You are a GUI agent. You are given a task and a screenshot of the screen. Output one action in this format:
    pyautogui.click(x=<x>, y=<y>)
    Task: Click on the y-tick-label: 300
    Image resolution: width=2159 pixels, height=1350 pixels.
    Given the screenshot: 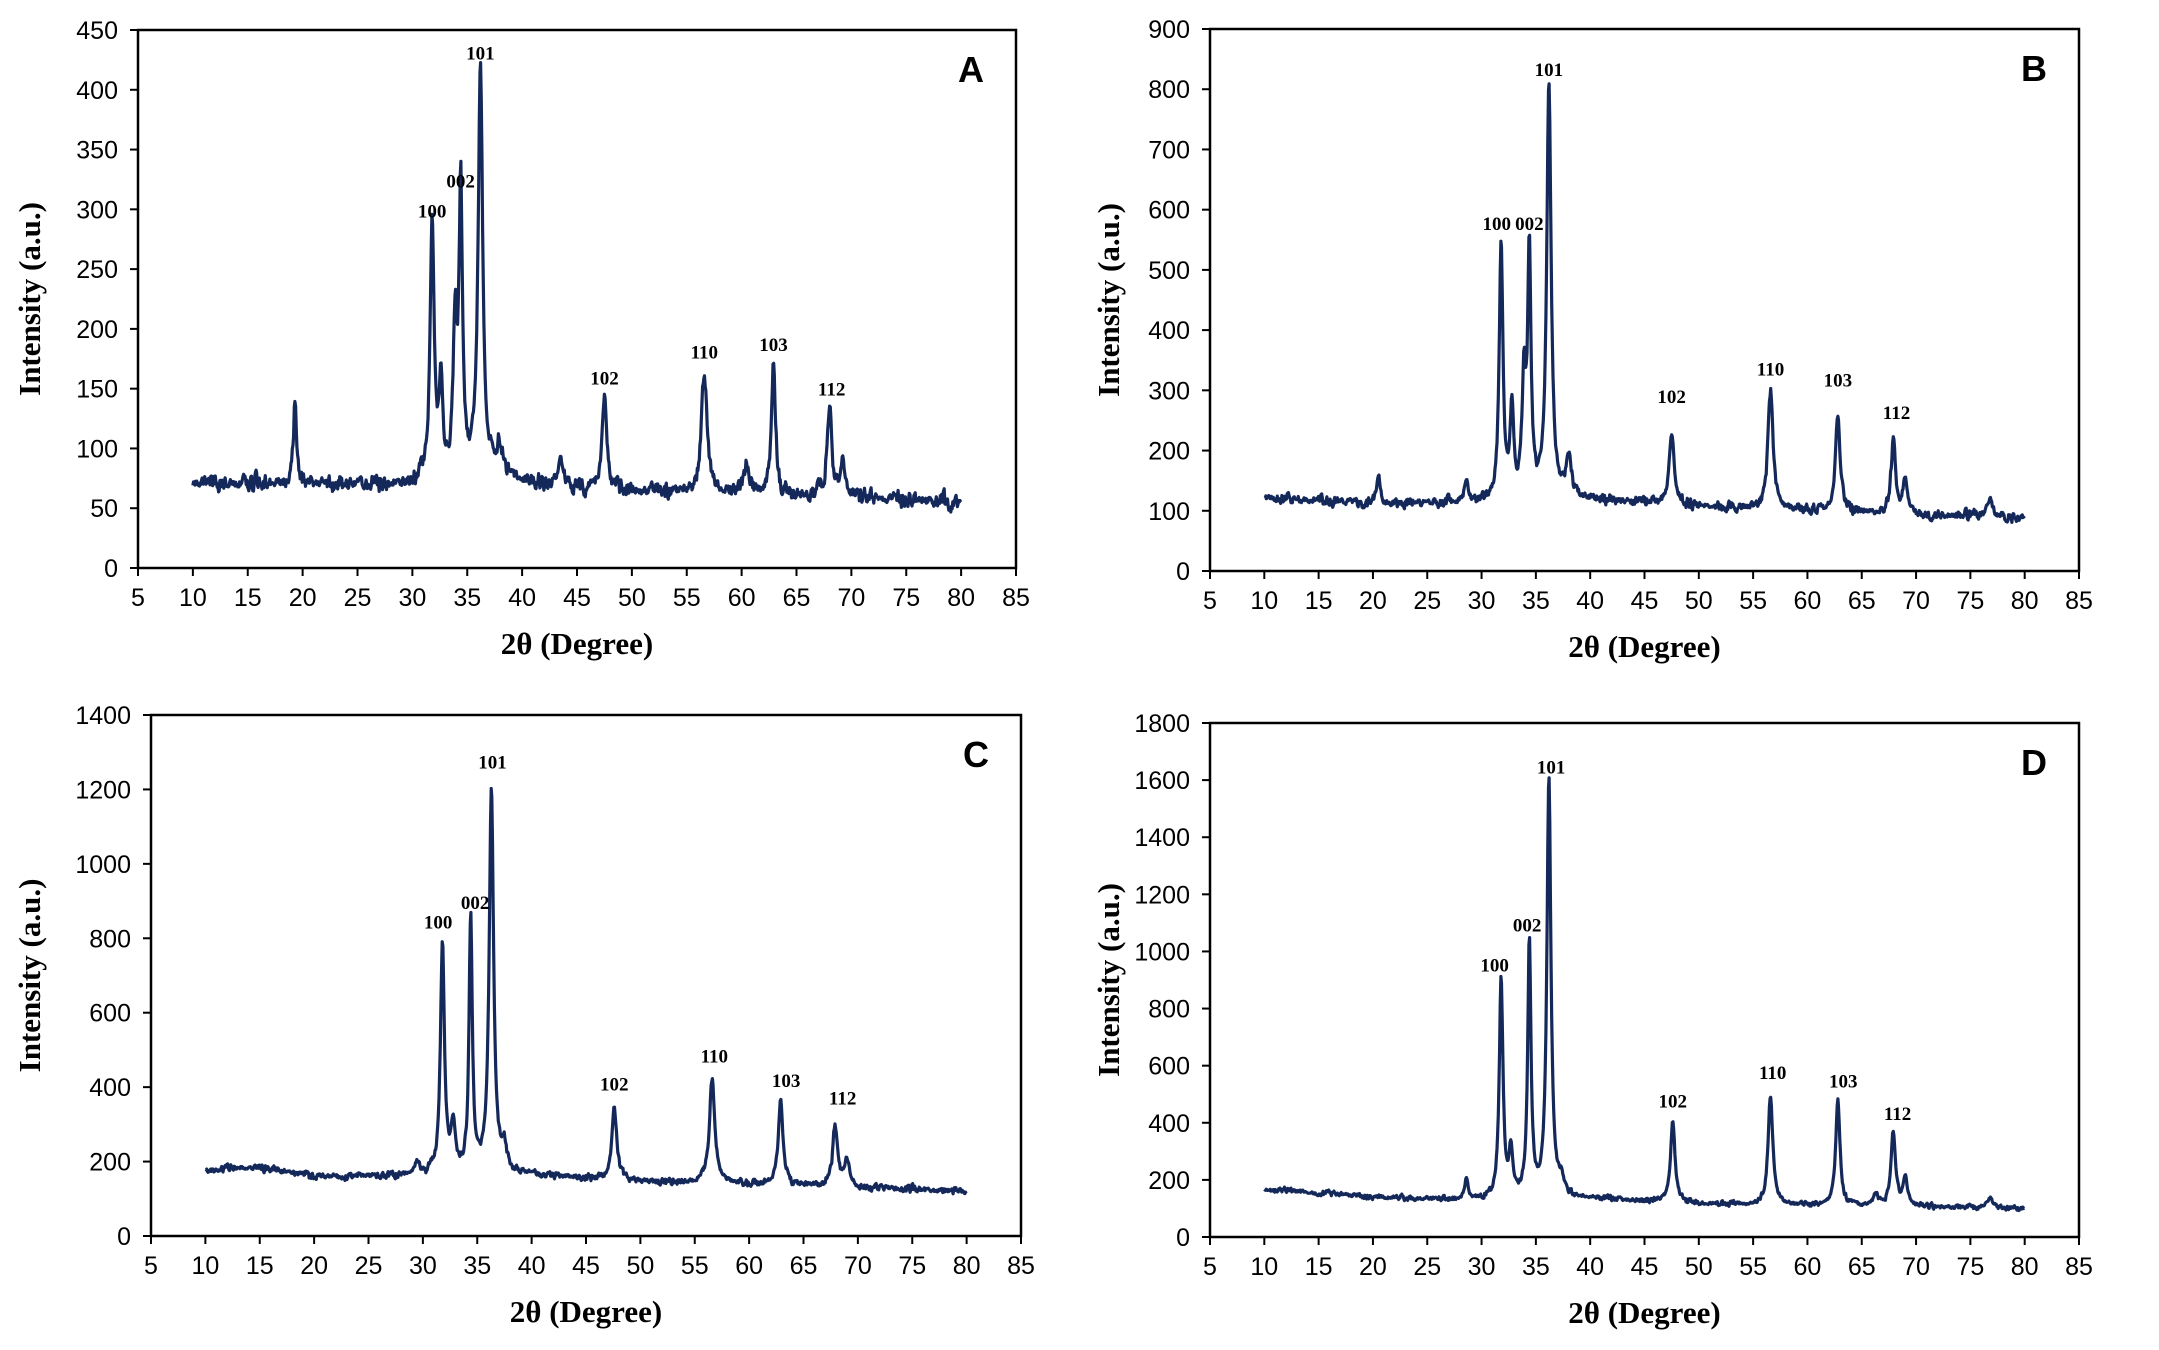 What is the action you would take?
    pyautogui.click(x=1169, y=391)
    